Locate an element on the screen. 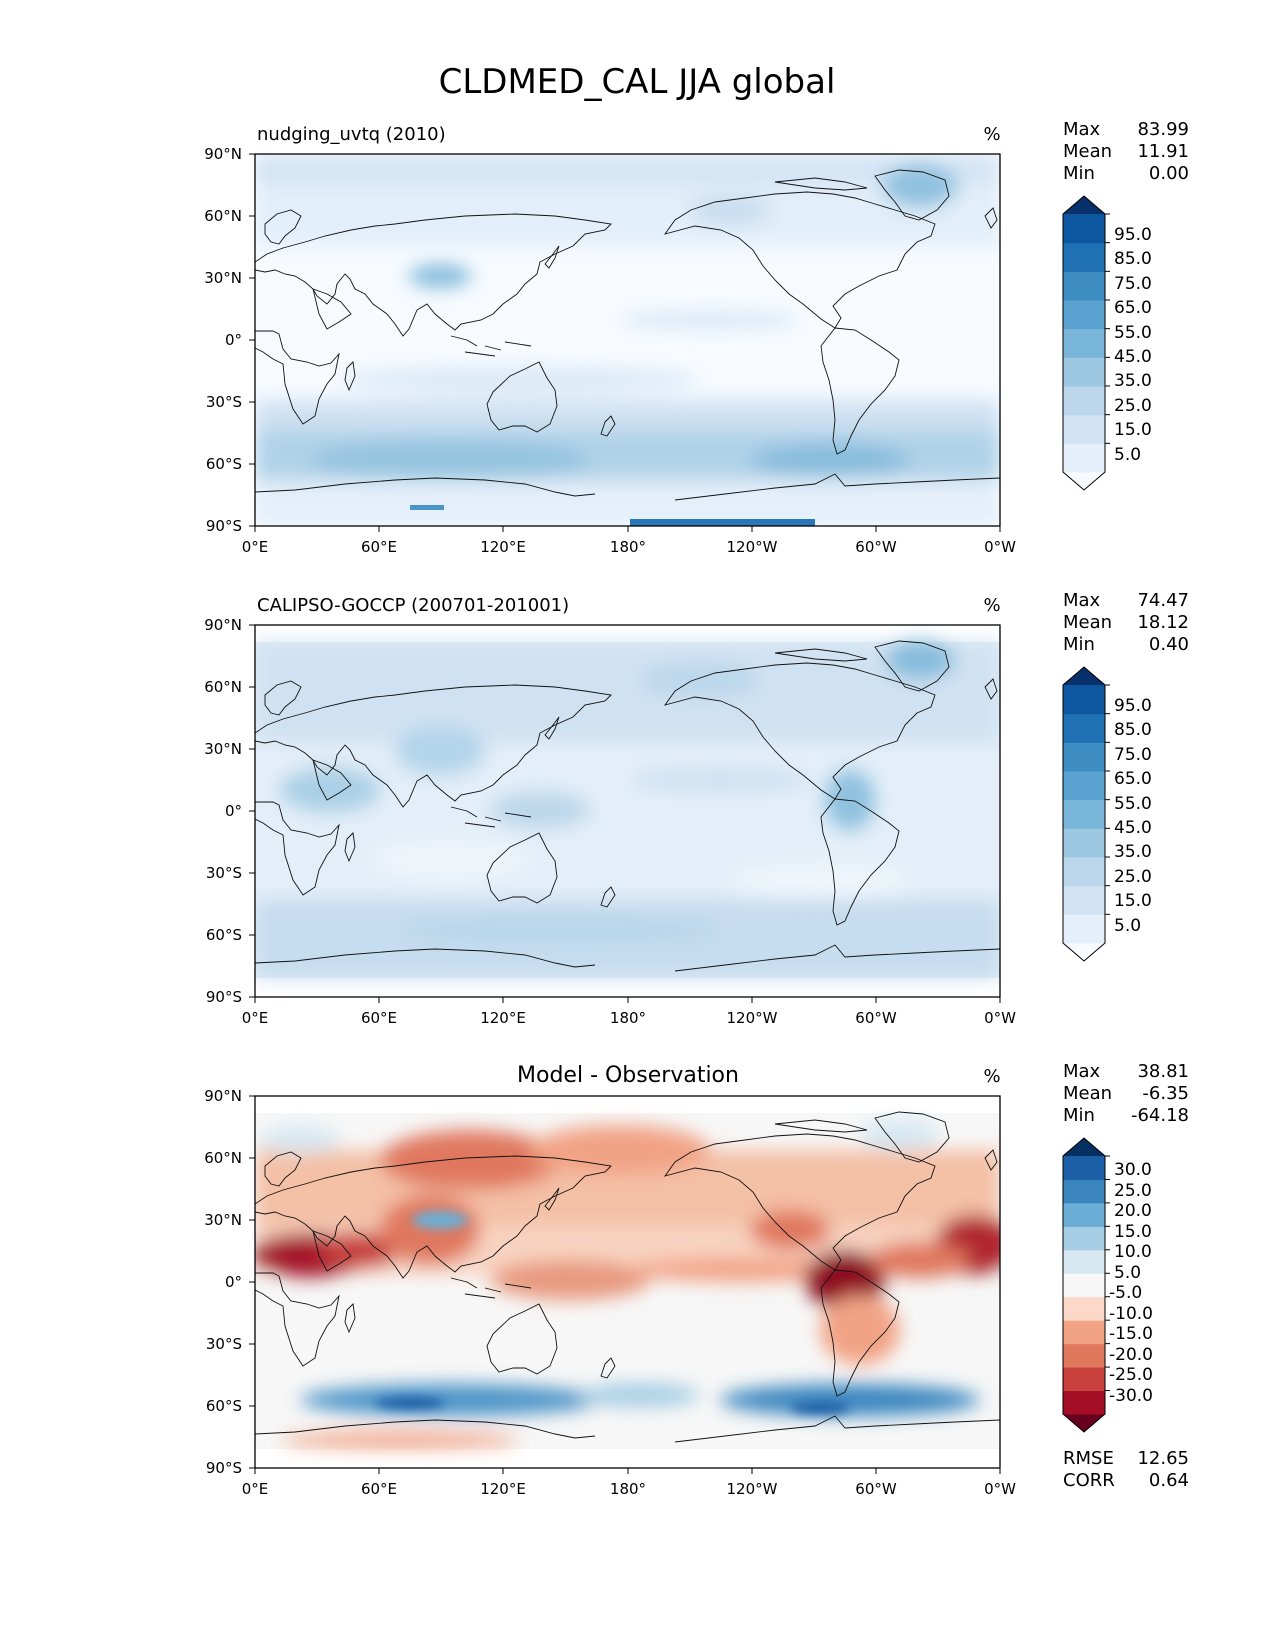  colorbar-label: -30.0 is located at coordinates (1131, 1396).